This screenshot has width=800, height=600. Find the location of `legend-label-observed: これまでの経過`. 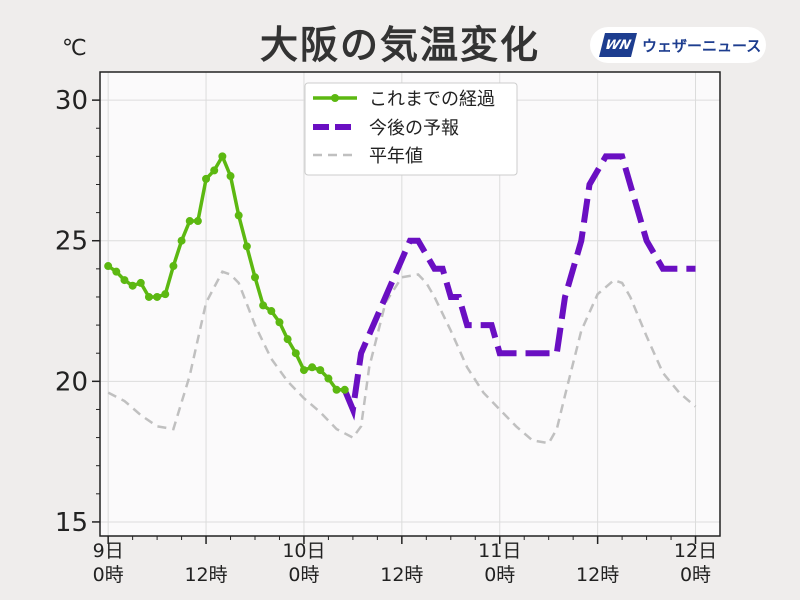

legend-label-observed: これまでの経過 is located at coordinates (432, 99).